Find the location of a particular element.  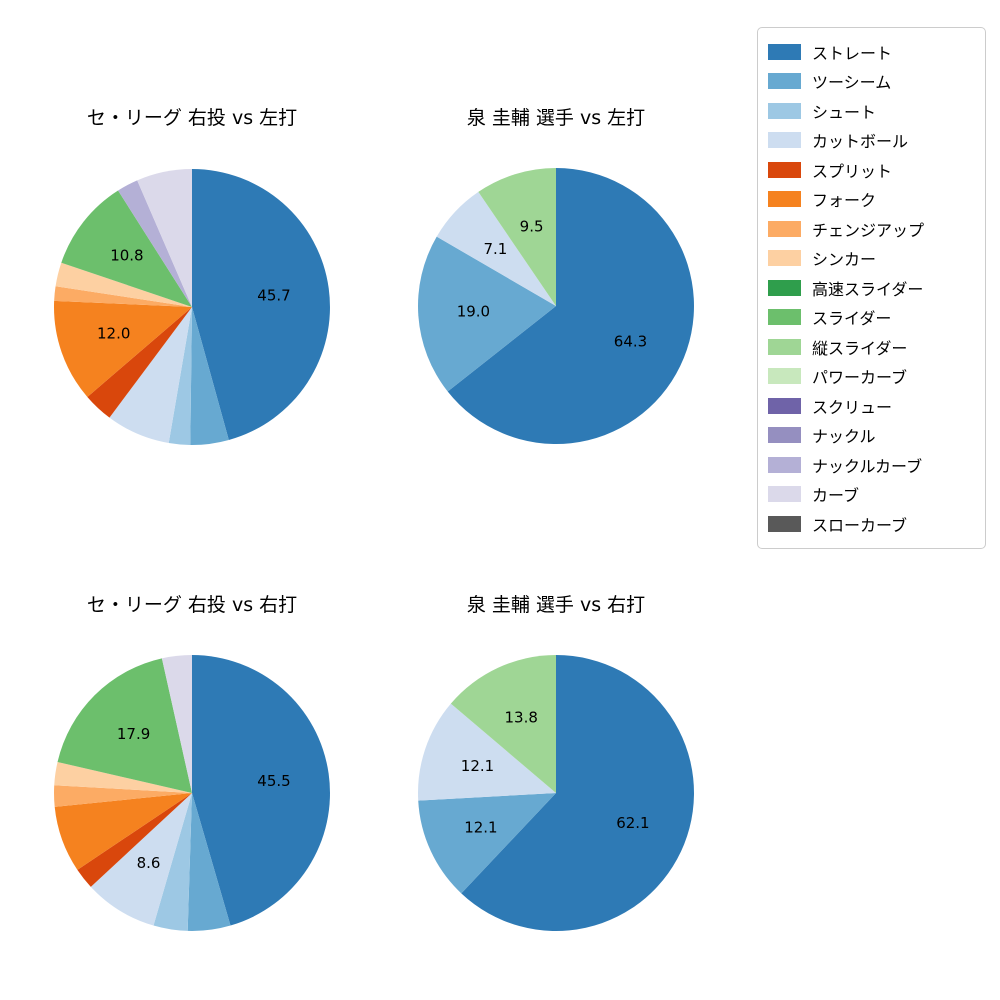

legend-item: スライダー is located at coordinates (871, 318).